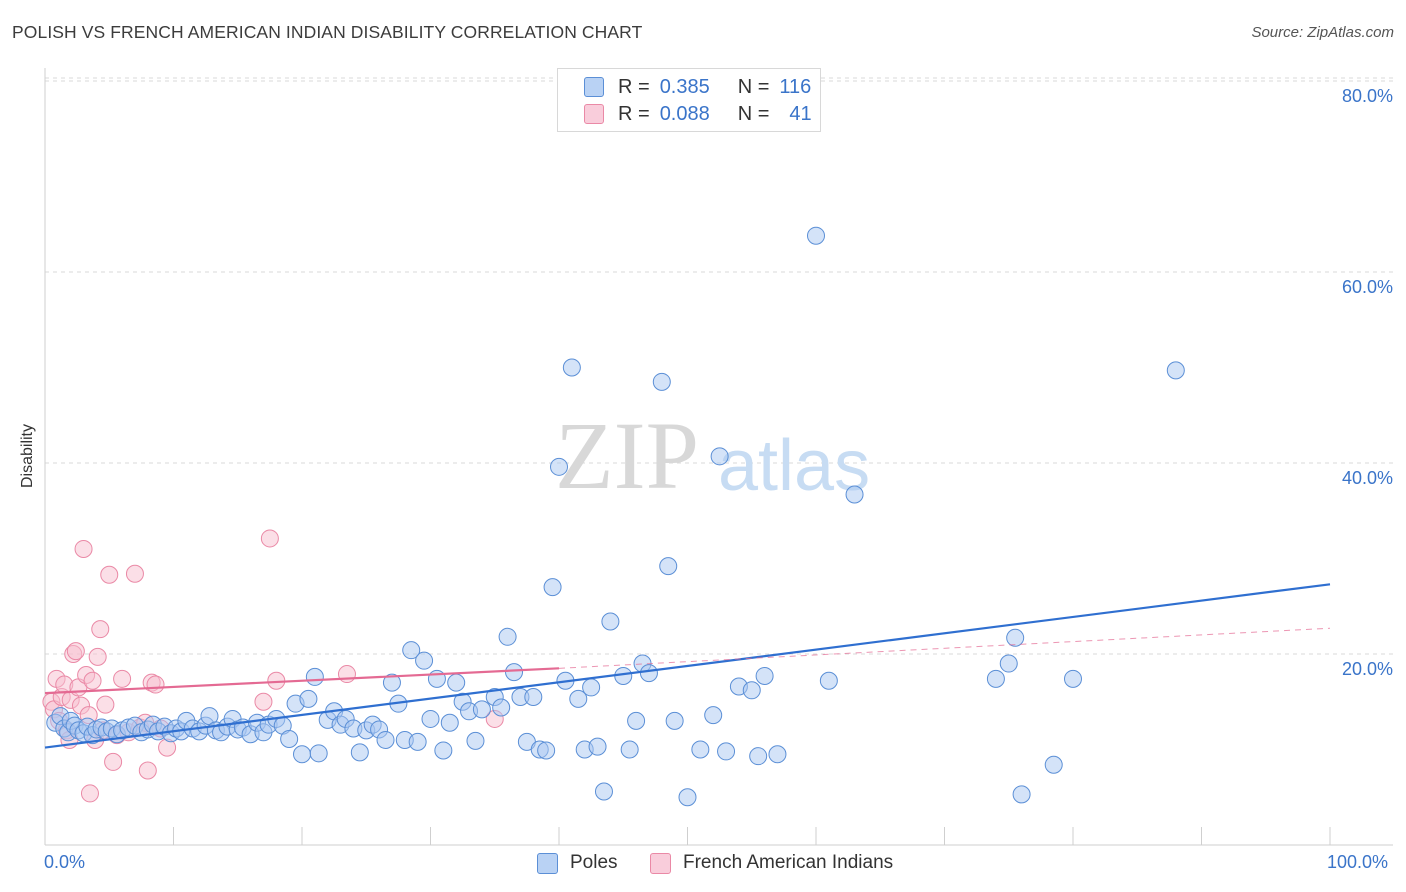  I want to click on bottom-legend-swatch-poles, so click(547, 863).